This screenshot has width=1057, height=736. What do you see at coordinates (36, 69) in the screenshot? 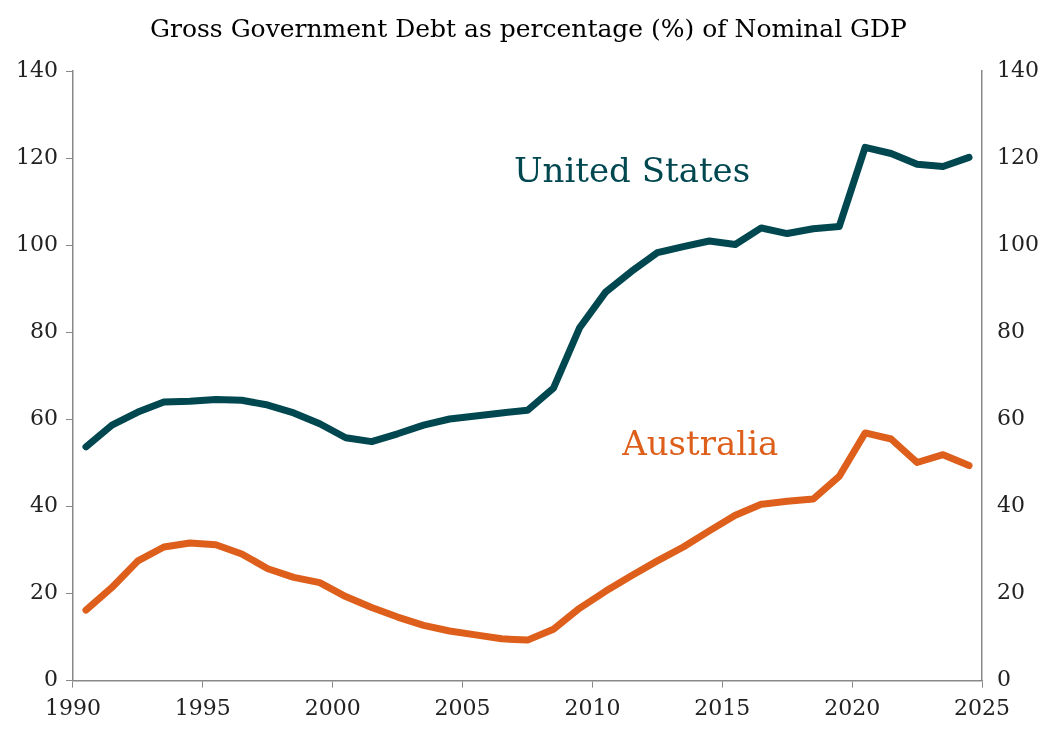
I see `y2-tick-label: 140` at bounding box center [36, 69].